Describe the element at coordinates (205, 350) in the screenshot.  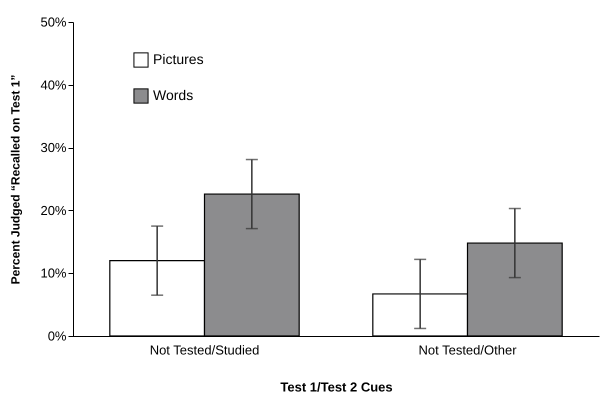
I see `x-tick-label: Not Tested/Studied` at that location.